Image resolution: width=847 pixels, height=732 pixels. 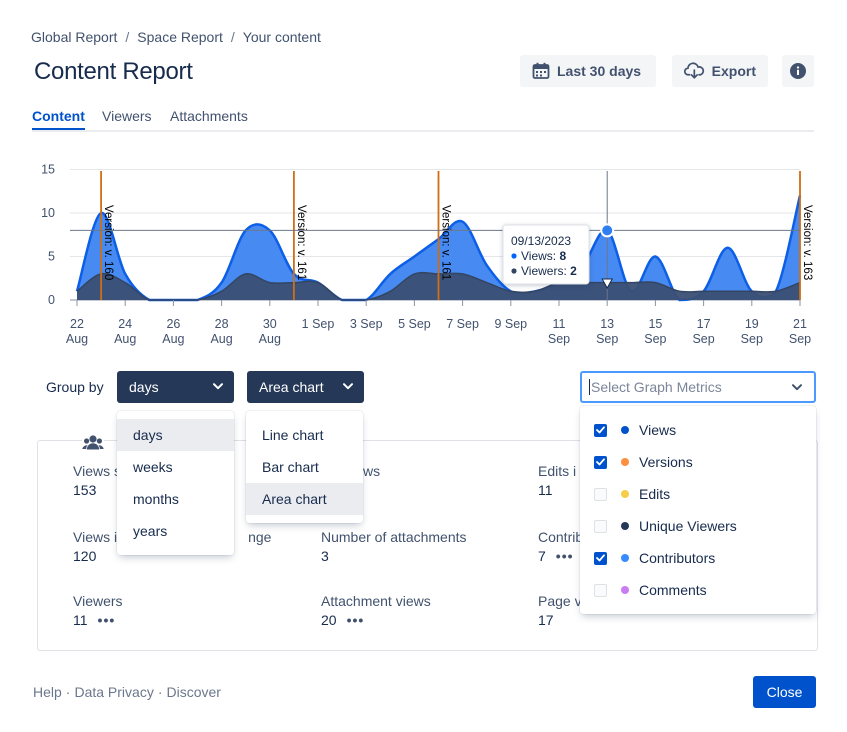 I want to click on stat-attachment-views: Attachment views 20 •••, so click(x=376, y=610).